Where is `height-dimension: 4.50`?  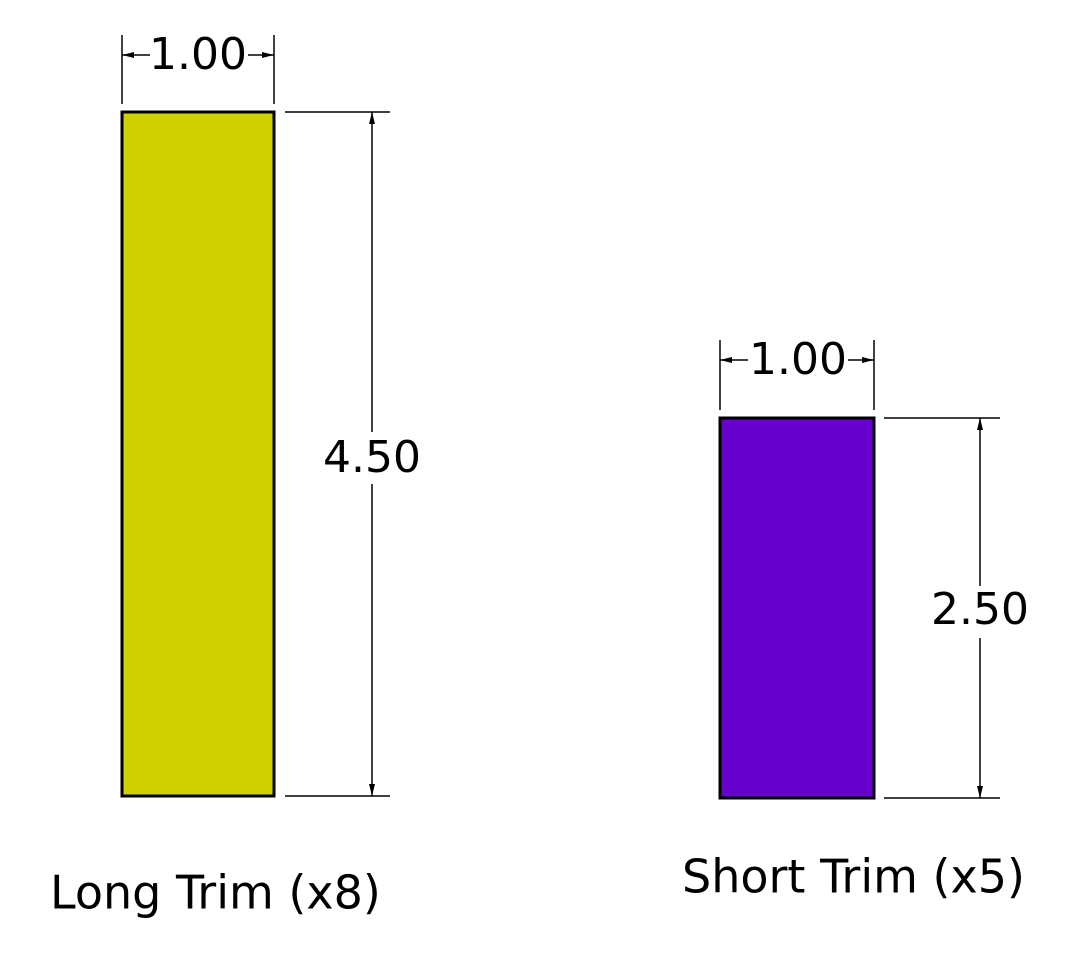
height-dimension: 4.50 is located at coordinates (372, 457).